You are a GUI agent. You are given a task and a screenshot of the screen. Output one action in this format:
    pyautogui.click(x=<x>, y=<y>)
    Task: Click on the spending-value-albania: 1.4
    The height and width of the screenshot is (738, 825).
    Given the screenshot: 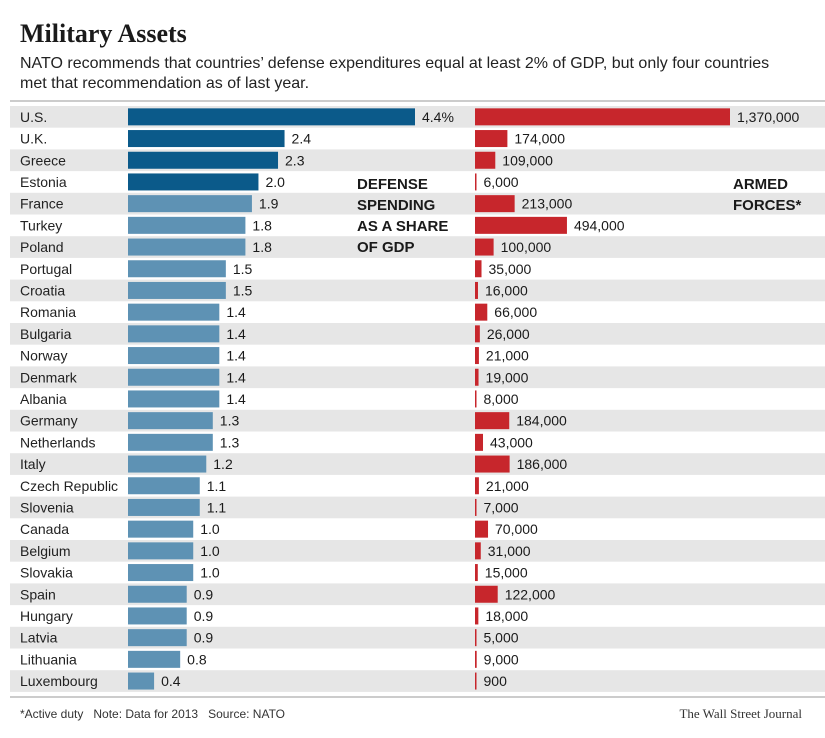 What is the action you would take?
    pyautogui.click(x=236, y=399)
    